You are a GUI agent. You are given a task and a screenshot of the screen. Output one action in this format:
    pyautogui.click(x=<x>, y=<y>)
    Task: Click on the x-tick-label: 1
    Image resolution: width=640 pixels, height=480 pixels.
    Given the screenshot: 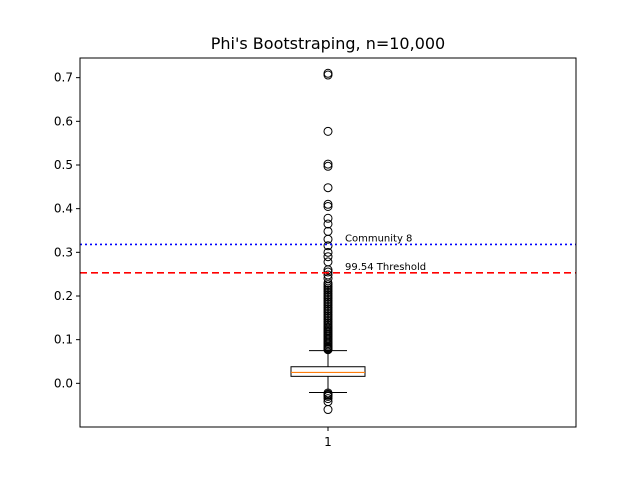 What is the action you would take?
    pyautogui.click(x=328, y=442)
    